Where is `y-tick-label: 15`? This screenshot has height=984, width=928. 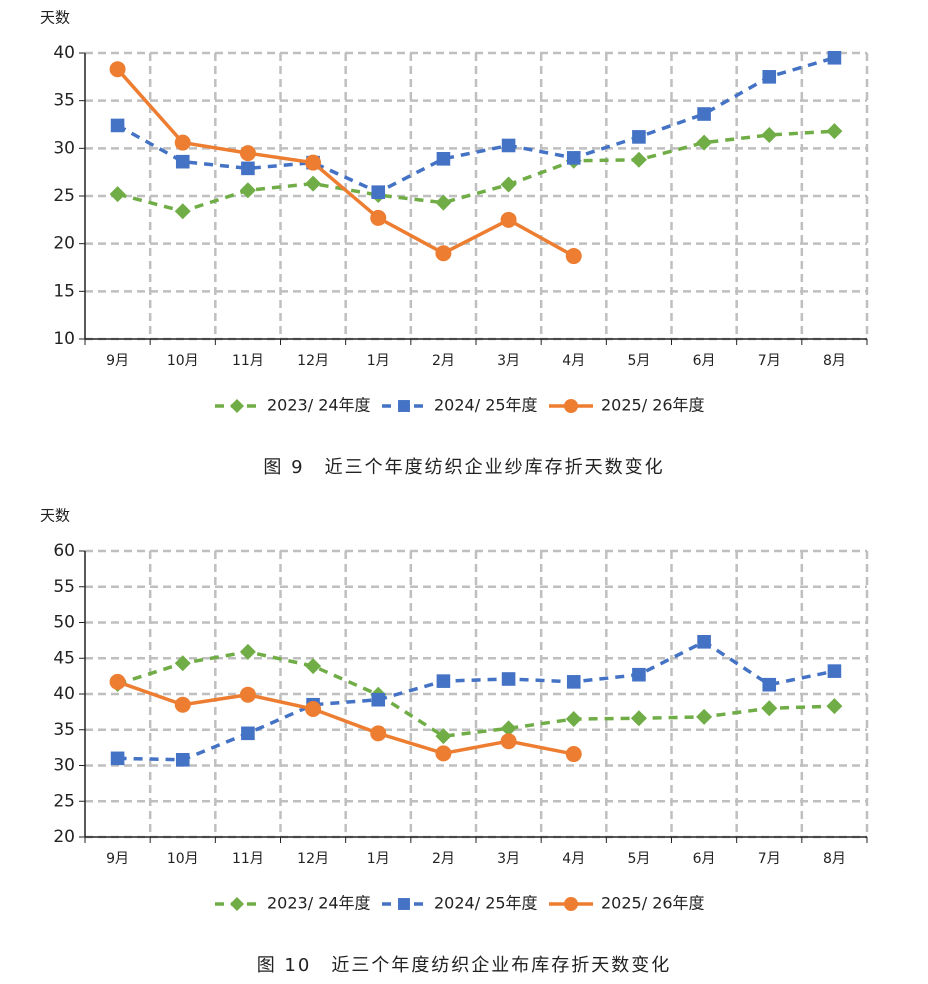 y-tick-label: 15 is located at coordinates (64, 291).